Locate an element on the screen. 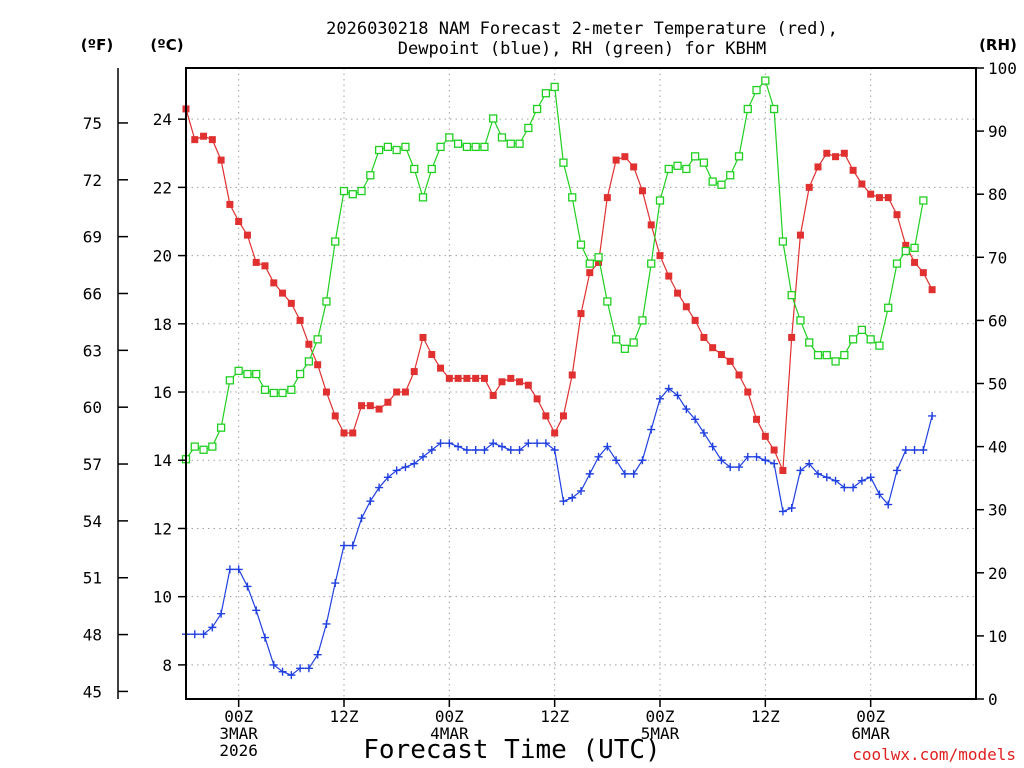 The height and width of the screenshot is (768, 1024). x-axis-title: Forecast Time (UTC) is located at coordinates (511, 750).